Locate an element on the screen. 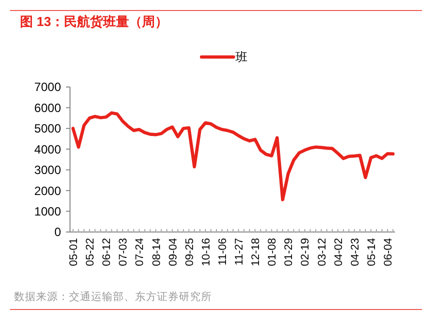 The width and height of the screenshot is (431, 324). x-tick-label: 06-12 is located at coordinates (107, 252).